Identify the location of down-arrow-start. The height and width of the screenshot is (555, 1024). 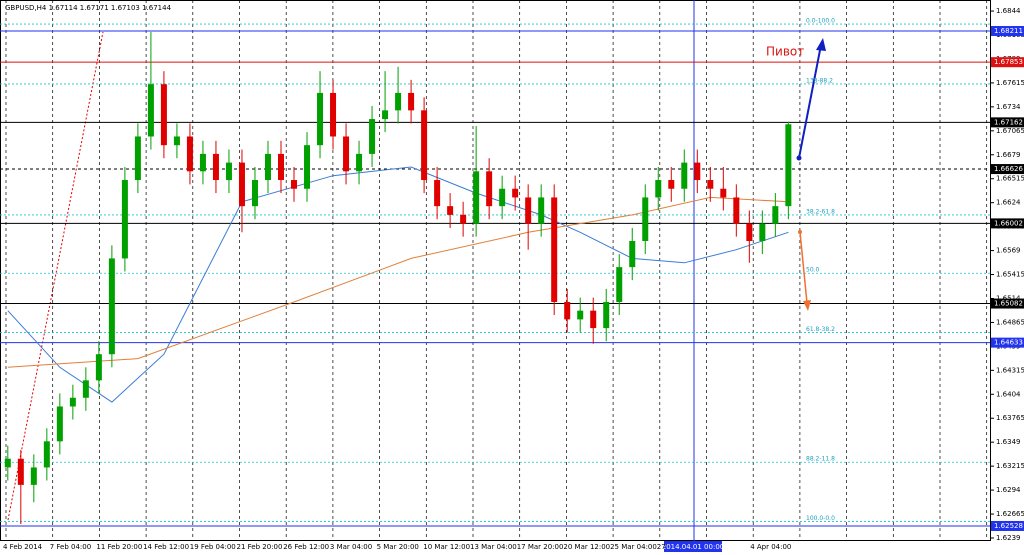
(800, 232).